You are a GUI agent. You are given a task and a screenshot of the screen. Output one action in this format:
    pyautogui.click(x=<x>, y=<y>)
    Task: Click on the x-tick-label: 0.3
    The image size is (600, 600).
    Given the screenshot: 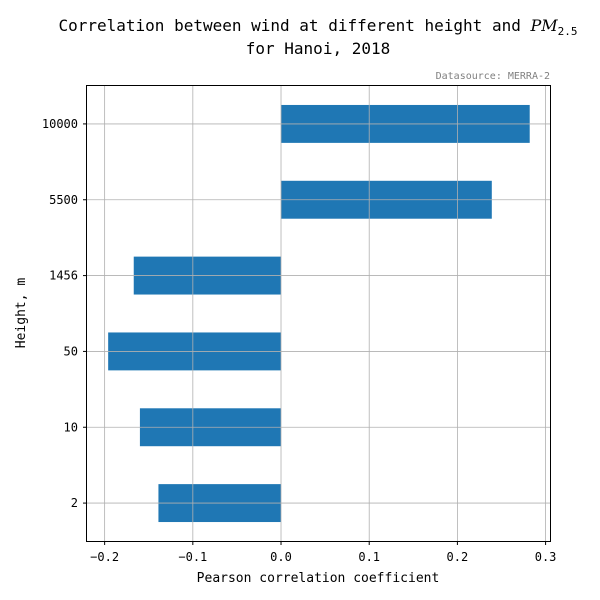 What is the action you would take?
    pyautogui.click(x=546, y=557)
    